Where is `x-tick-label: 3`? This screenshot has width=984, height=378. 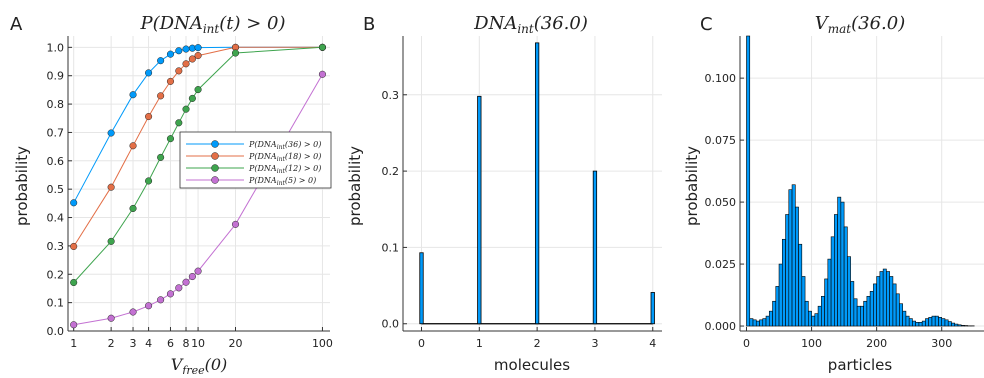
x-tick-label: 3 is located at coordinates (594, 343).